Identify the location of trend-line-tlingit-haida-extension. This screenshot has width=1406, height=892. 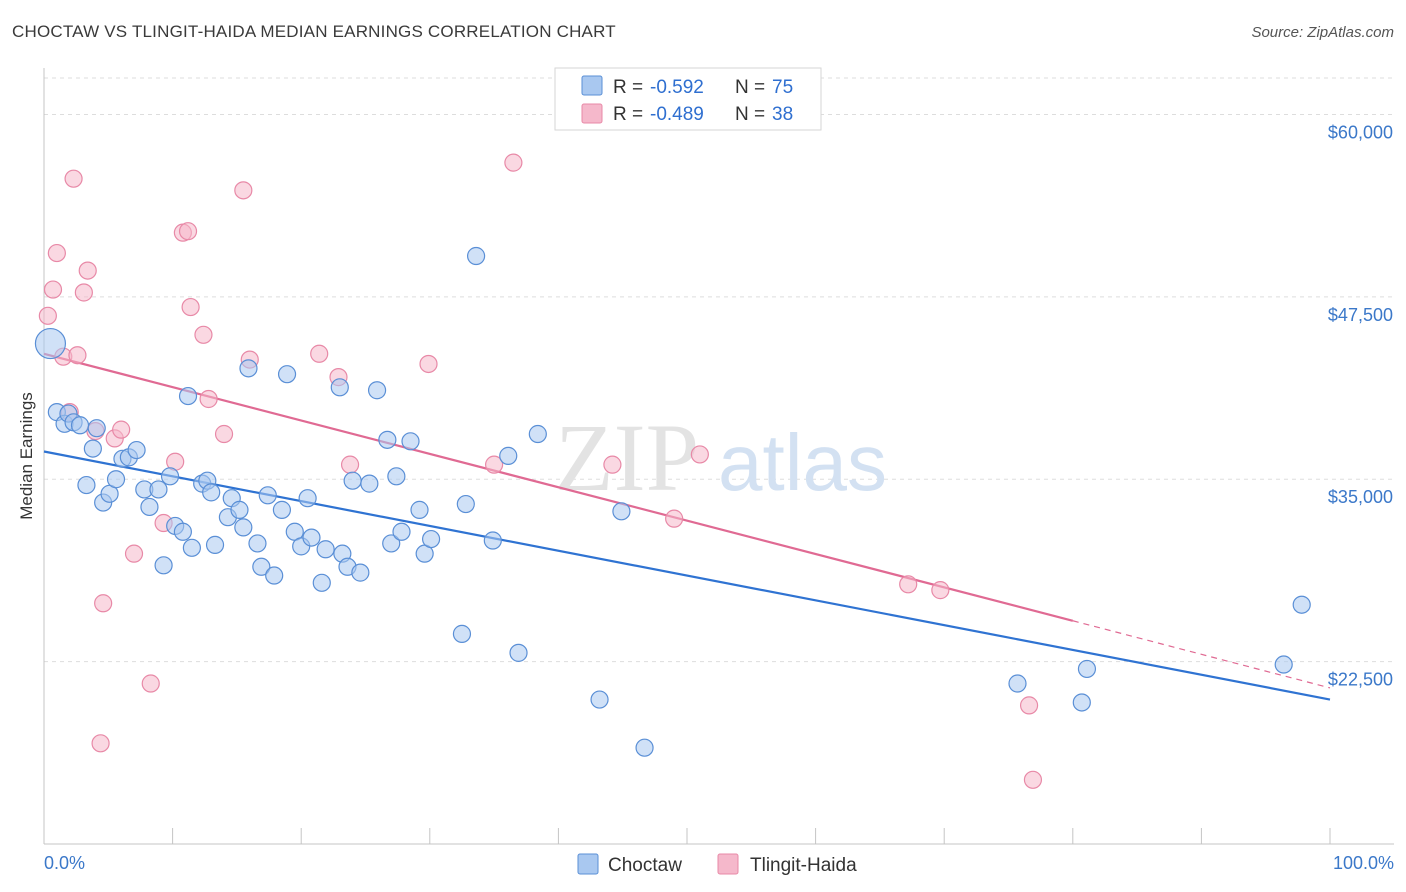
(1201, 654).